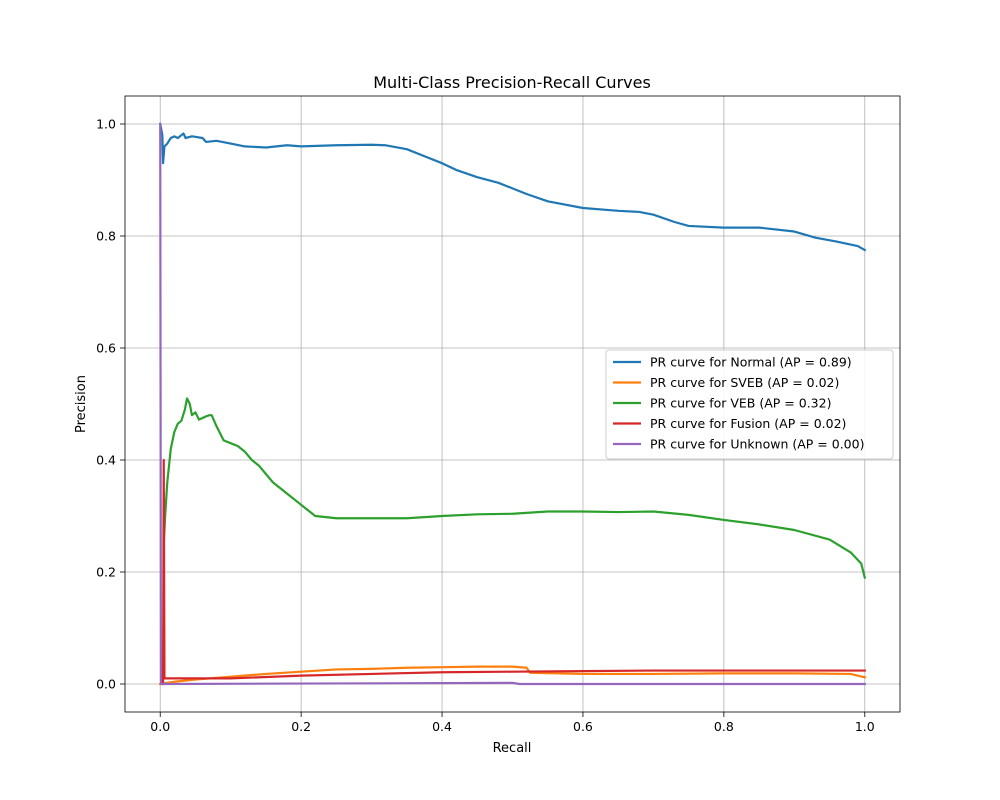 The image size is (1000, 800). I want to click on series-line-pr-curve-for-sveb, so click(512, 675).